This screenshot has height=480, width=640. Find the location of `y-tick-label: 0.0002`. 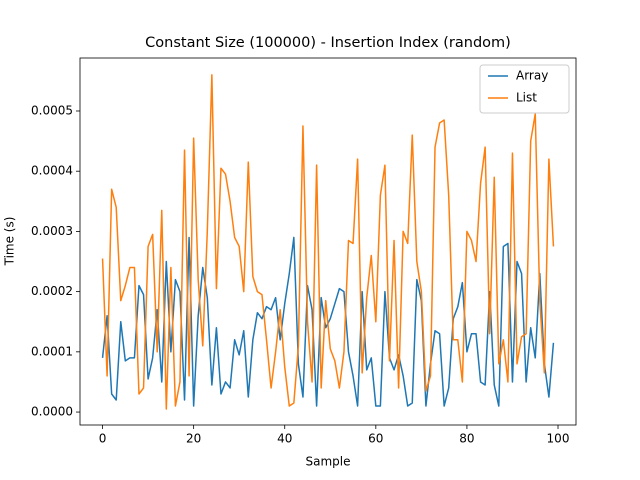

y-tick-label: 0.0002 is located at coordinates (52, 291).